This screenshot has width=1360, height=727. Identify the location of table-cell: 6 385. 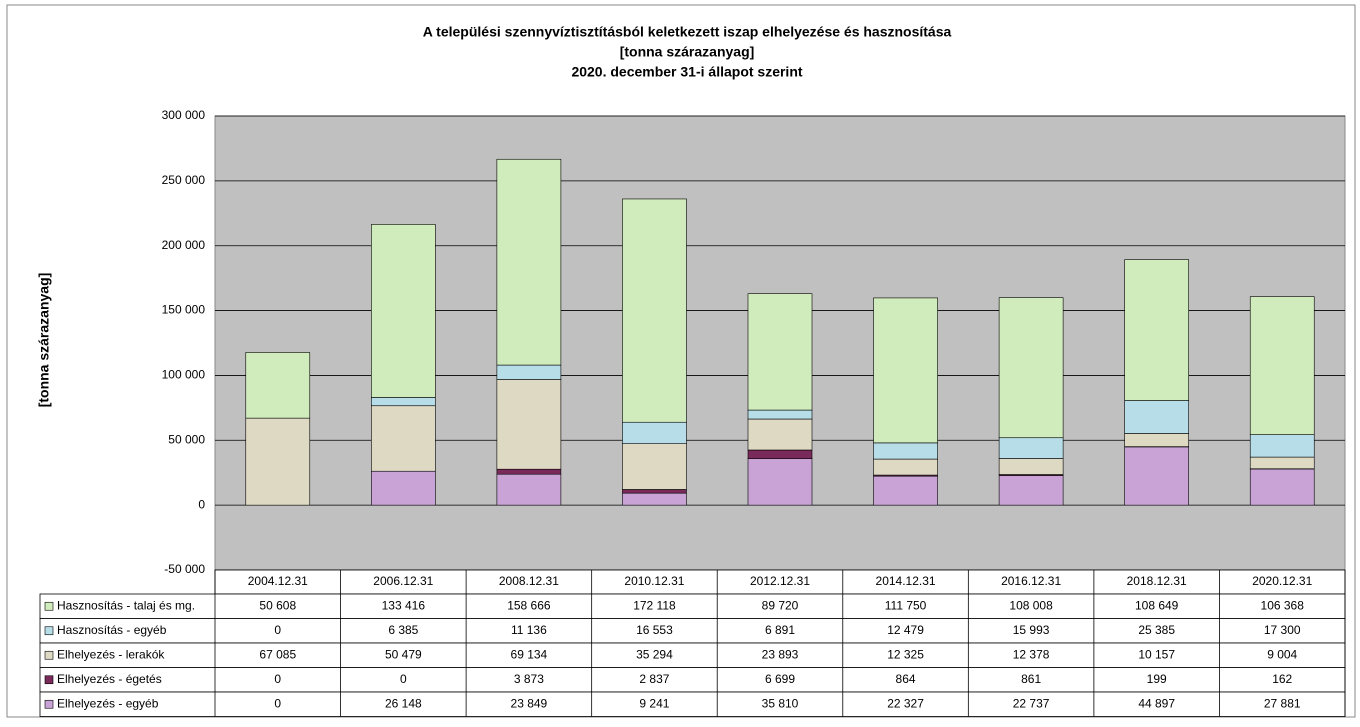
(403, 630).